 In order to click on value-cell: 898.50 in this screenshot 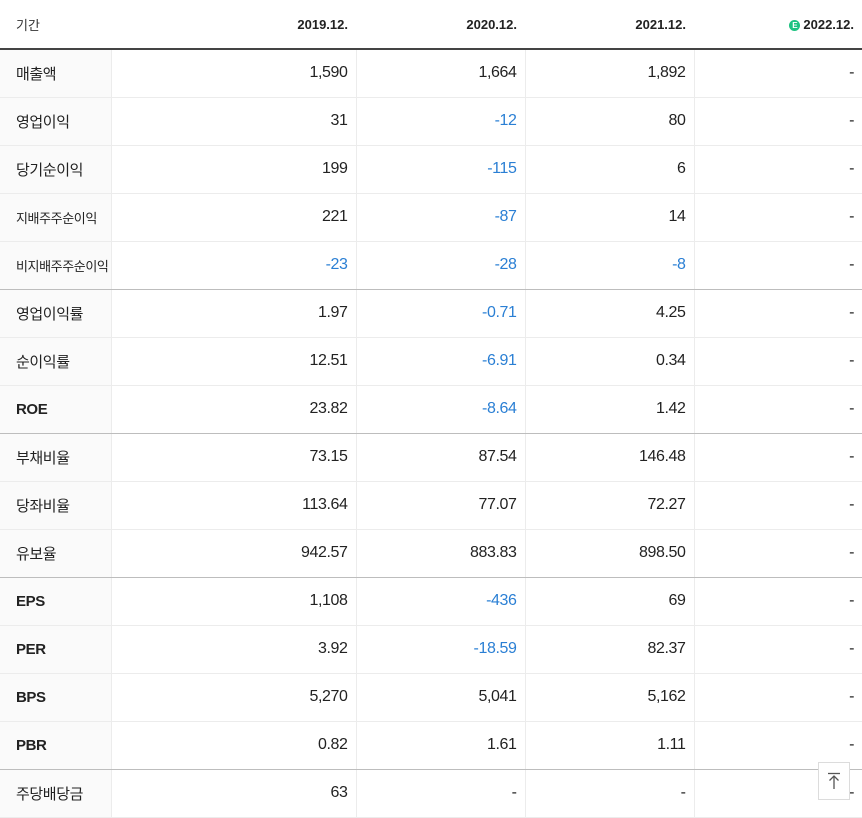, I will do `click(609, 553)`.